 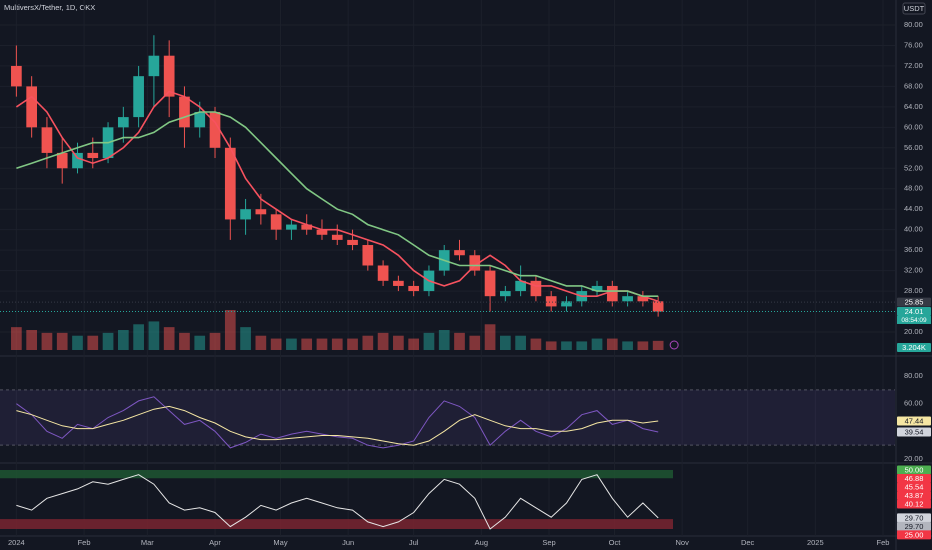 I want to click on value-tag-label: 47.44, so click(x=914, y=421).